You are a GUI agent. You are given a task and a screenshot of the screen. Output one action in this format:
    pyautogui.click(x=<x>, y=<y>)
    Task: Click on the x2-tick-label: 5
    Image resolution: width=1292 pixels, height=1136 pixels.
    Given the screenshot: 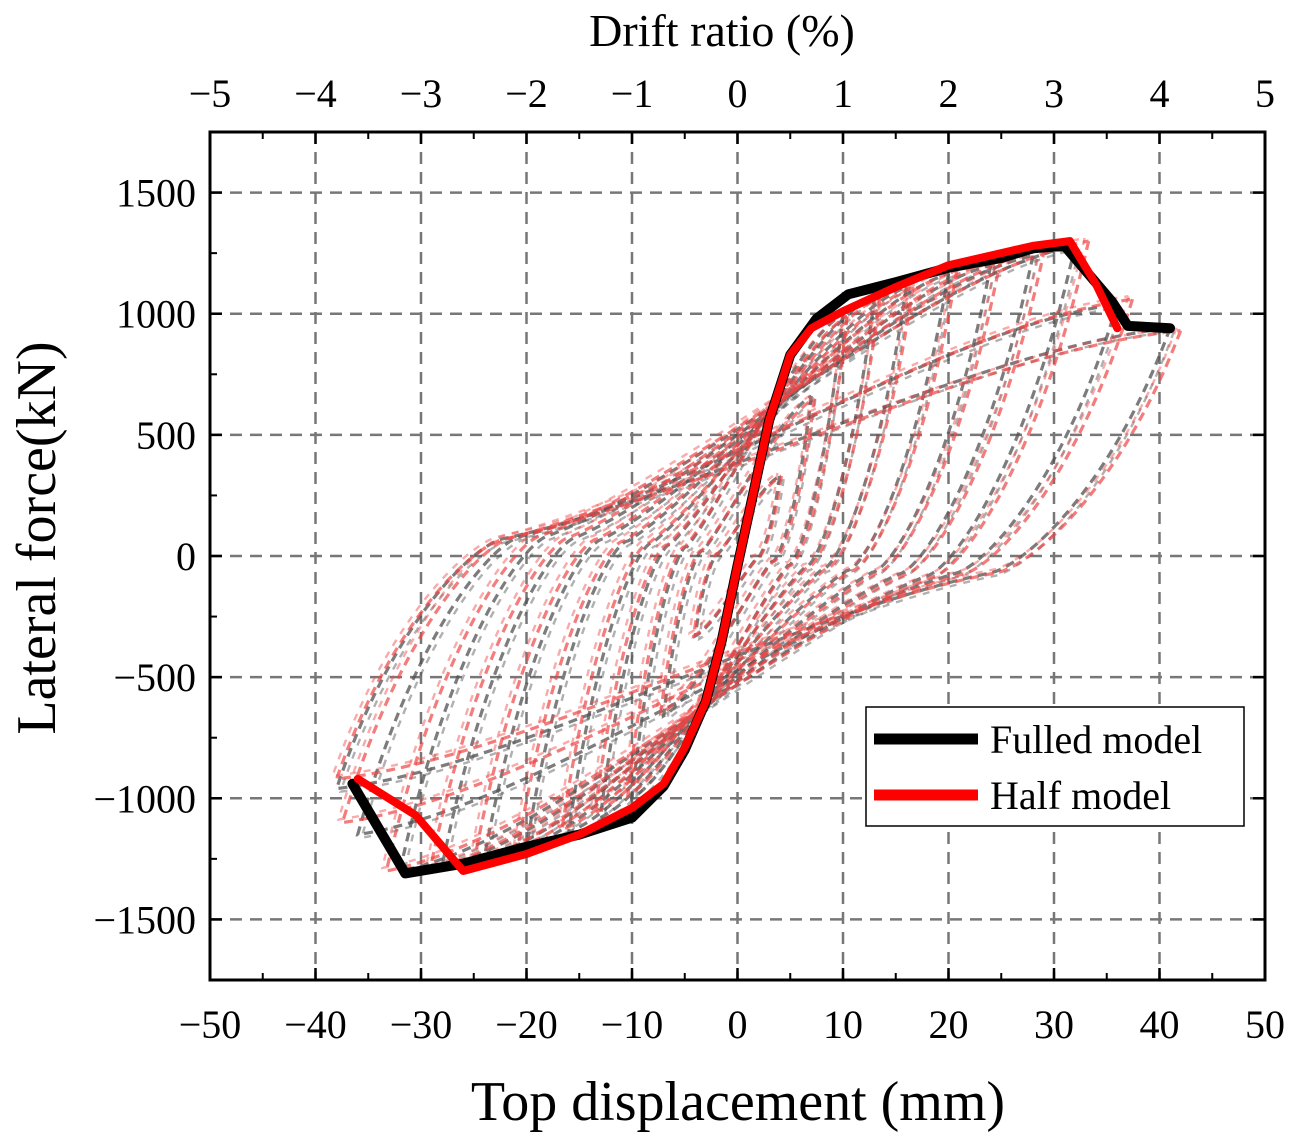 What is the action you would take?
    pyautogui.click(x=1265, y=93)
    